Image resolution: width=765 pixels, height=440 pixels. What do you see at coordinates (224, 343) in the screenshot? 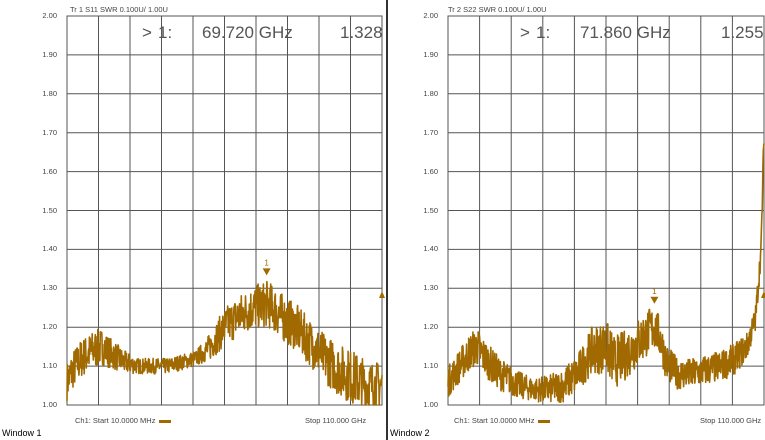
I see `trace-line` at bounding box center [224, 343].